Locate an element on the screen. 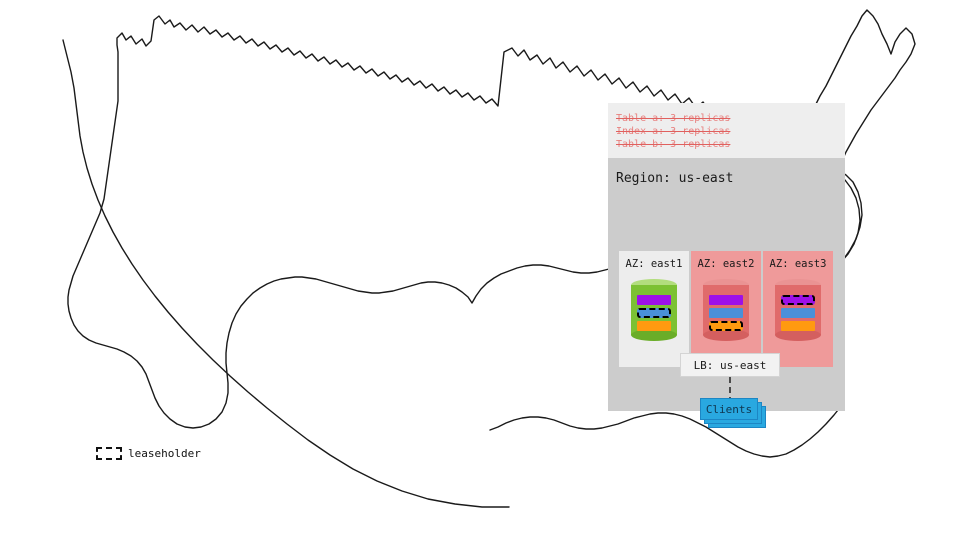 The image size is (960, 540). clients-stack: Clients is located at coordinates (733, 413).